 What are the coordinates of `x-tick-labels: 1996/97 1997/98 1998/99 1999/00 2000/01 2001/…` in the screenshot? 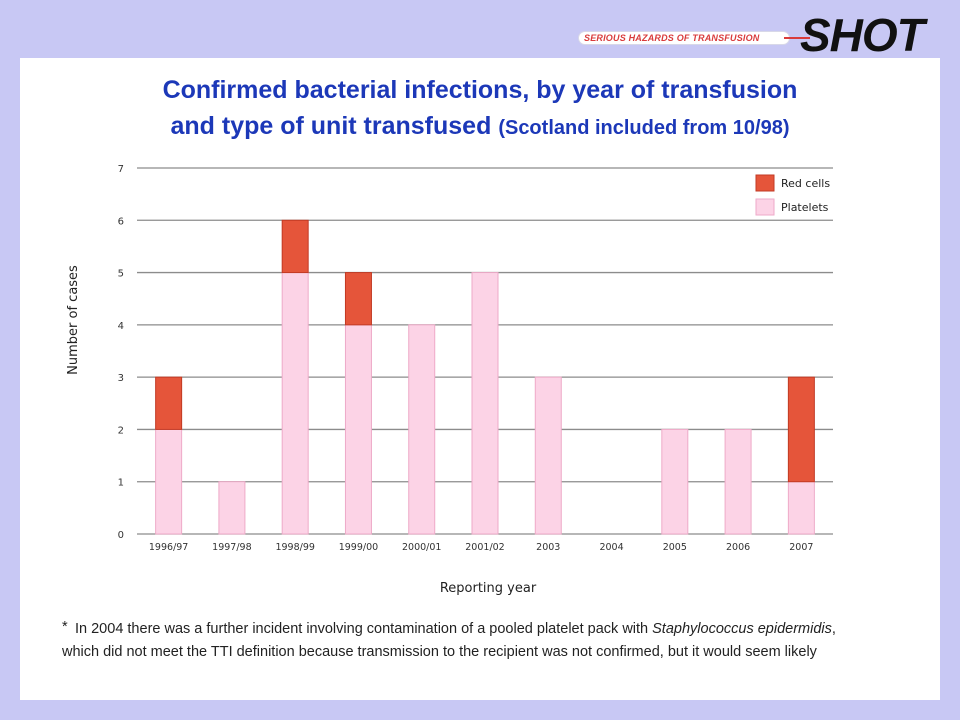 It's located at (481, 547).